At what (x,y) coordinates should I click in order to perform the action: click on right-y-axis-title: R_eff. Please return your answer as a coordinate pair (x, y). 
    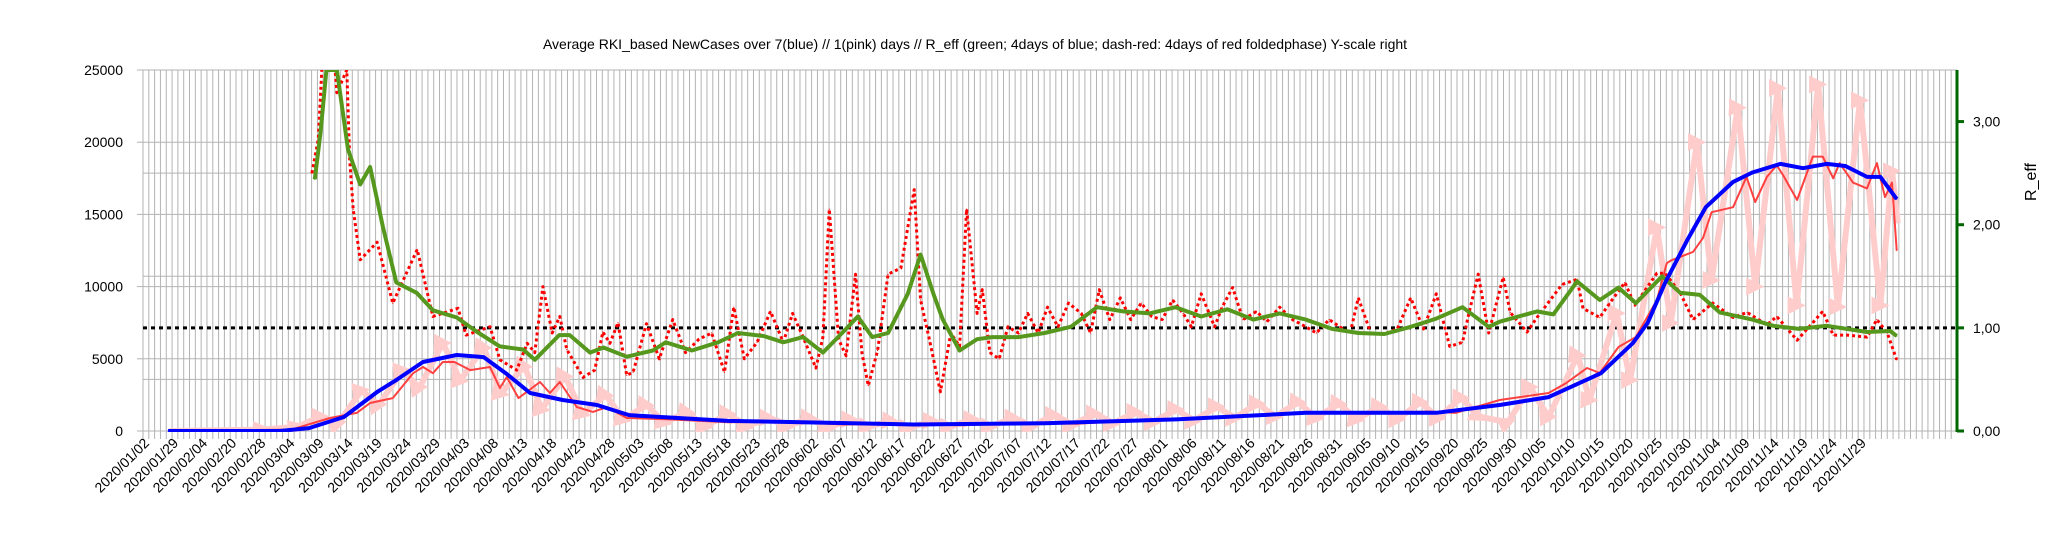
    Looking at the image, I should click on (2031, 181).